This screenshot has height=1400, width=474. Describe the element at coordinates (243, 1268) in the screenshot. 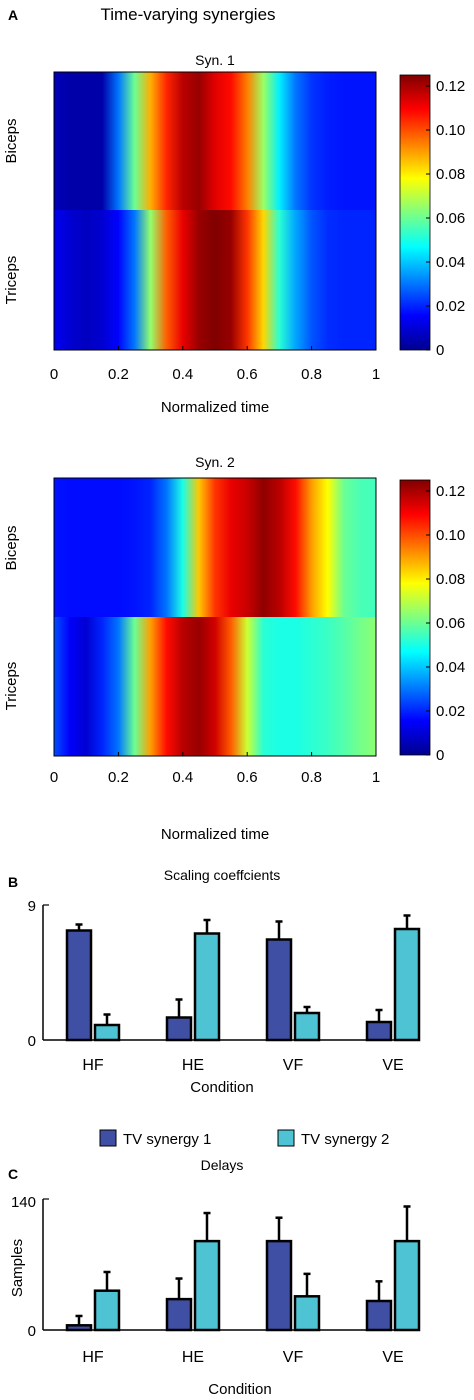

I see `bar-chart-c-bars` at that location.